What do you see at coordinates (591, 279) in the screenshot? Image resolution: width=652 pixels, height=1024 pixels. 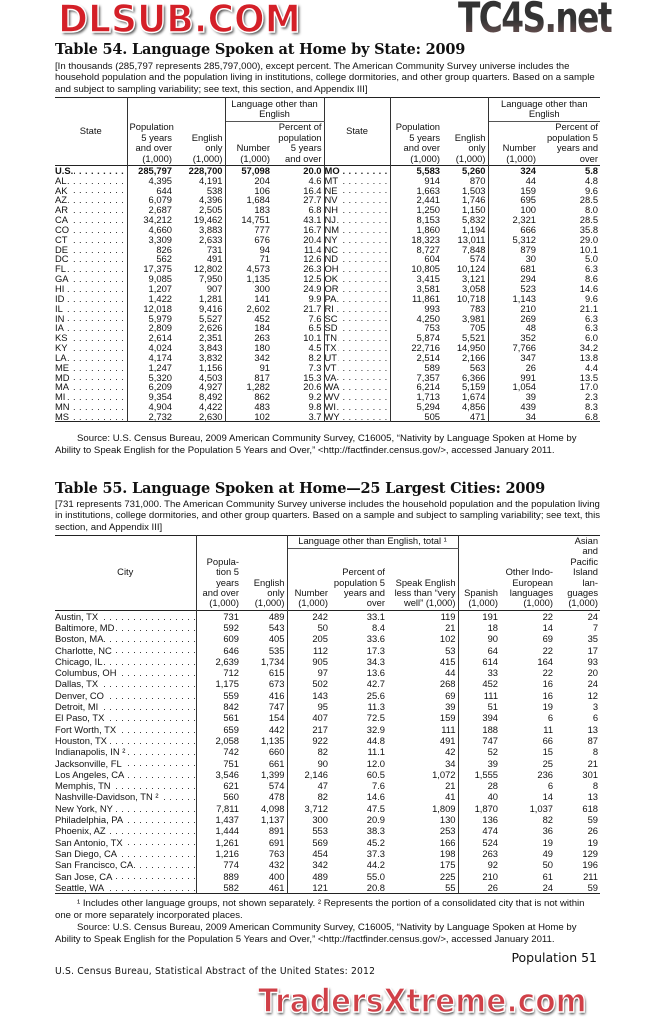 I see `cell-percent: 8.6` at bounding box center [591, 279].